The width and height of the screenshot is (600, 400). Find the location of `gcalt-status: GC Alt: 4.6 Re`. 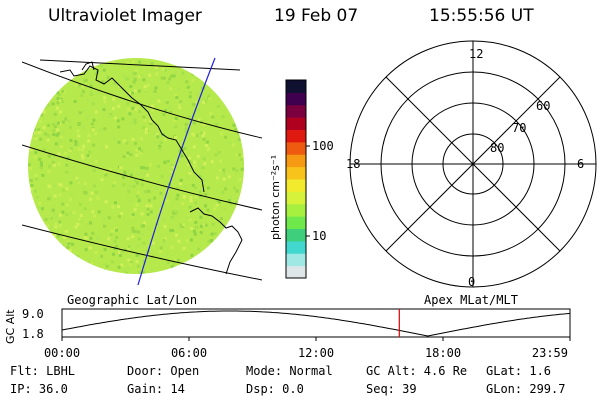

gcalt-status: GC Alt: 4.6 Re is located at coordinates (417, 371).